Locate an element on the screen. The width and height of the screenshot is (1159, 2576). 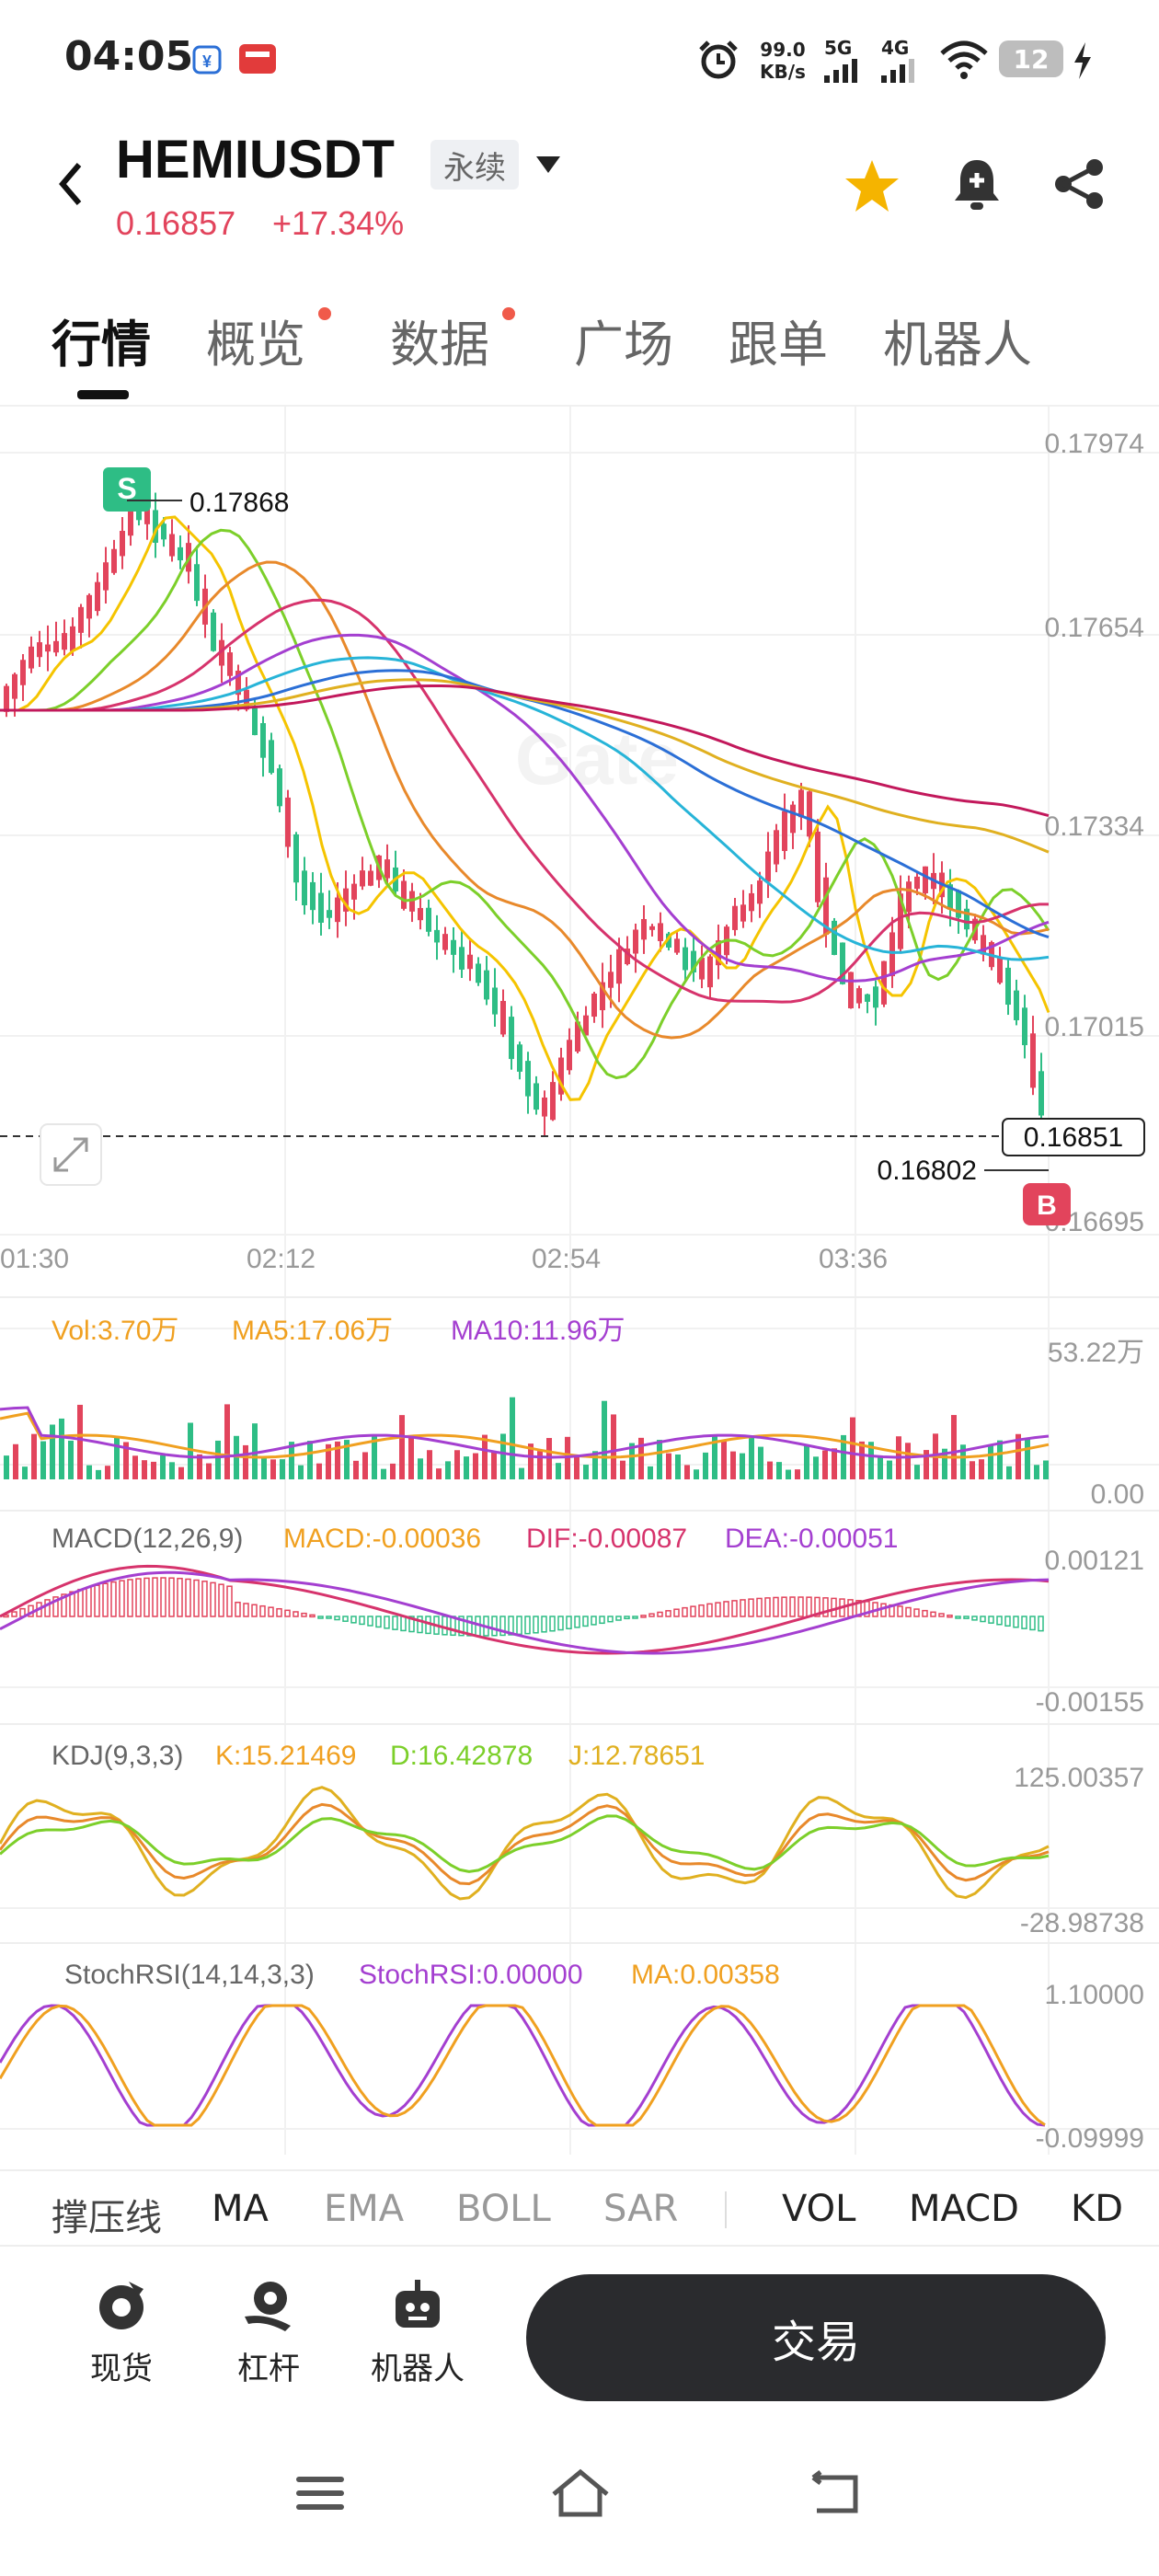
indicator-tab-ma: MA is located at coordinates (240, 2209).